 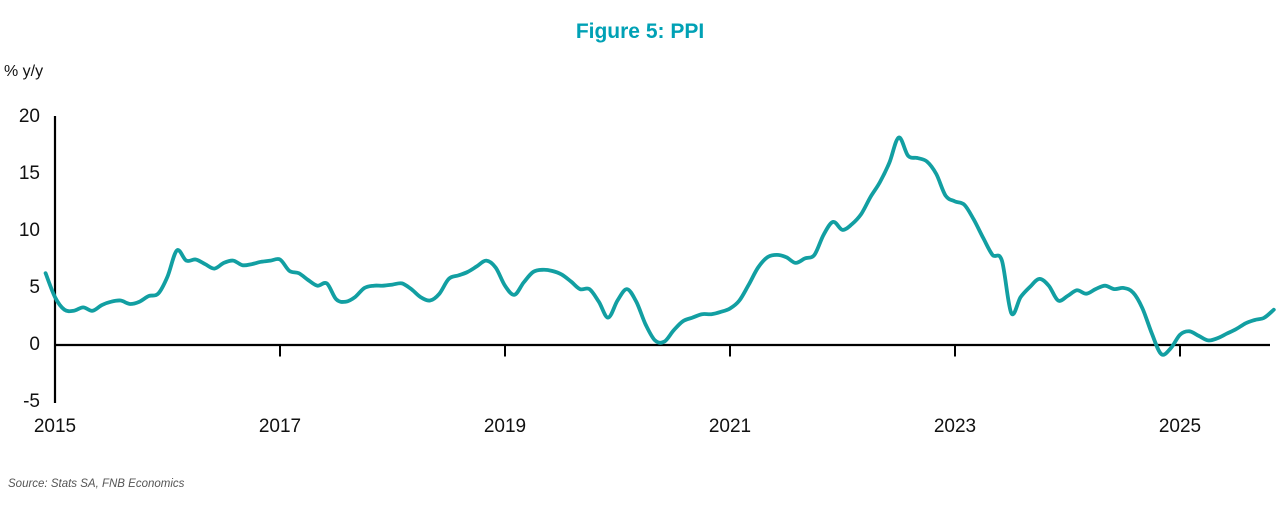 I want to click on y-axis-unit-label: % y/y, so click(x=24, y=71).